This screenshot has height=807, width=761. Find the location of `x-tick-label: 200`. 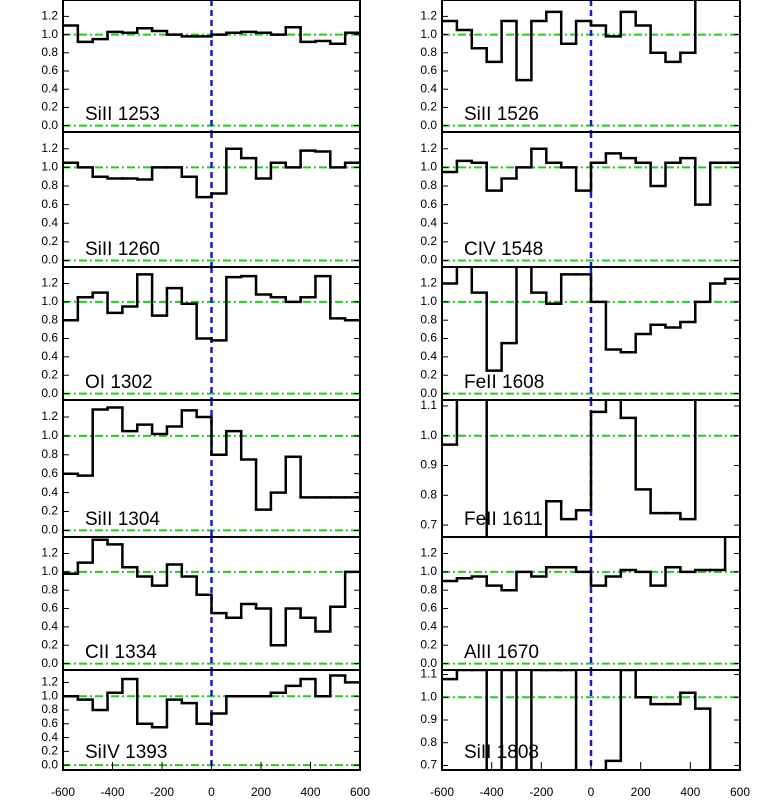

x-tick-label: 200 is located at coordinates (261, 792).